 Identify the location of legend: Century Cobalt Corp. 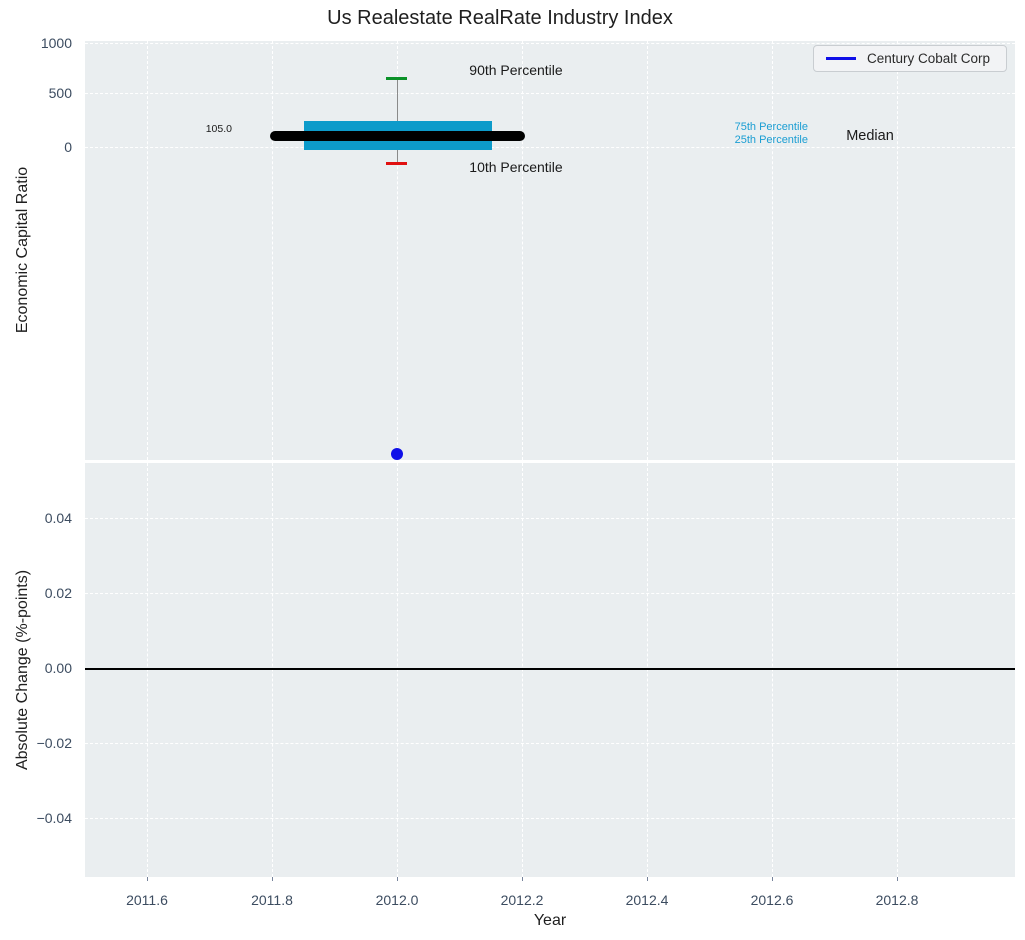
(910, 58).